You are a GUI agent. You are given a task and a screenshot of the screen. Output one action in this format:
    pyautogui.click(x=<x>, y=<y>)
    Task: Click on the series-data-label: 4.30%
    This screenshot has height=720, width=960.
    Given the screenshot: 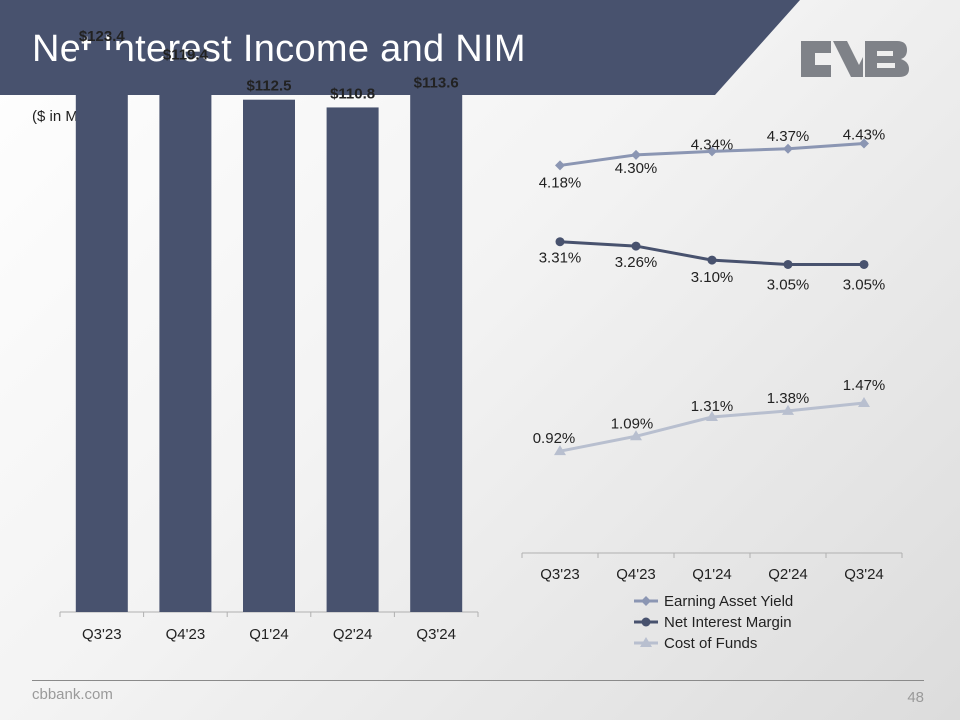 What is the action you would take?
    pyautogui.click(x=636, y=168)
    